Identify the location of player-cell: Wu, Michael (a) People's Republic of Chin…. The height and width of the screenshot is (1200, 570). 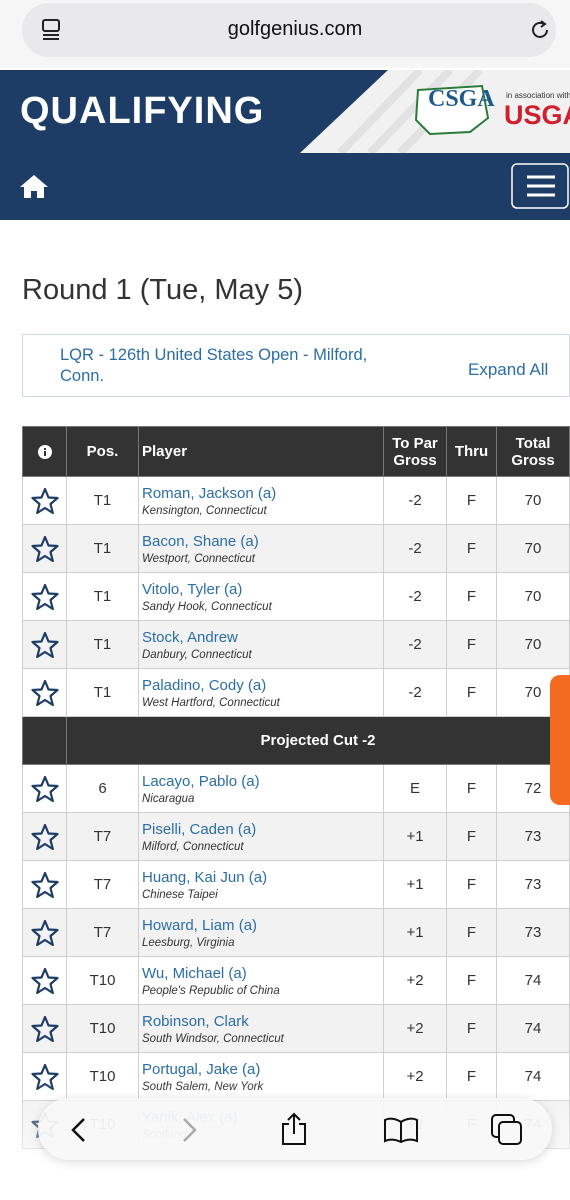
(261, 981).